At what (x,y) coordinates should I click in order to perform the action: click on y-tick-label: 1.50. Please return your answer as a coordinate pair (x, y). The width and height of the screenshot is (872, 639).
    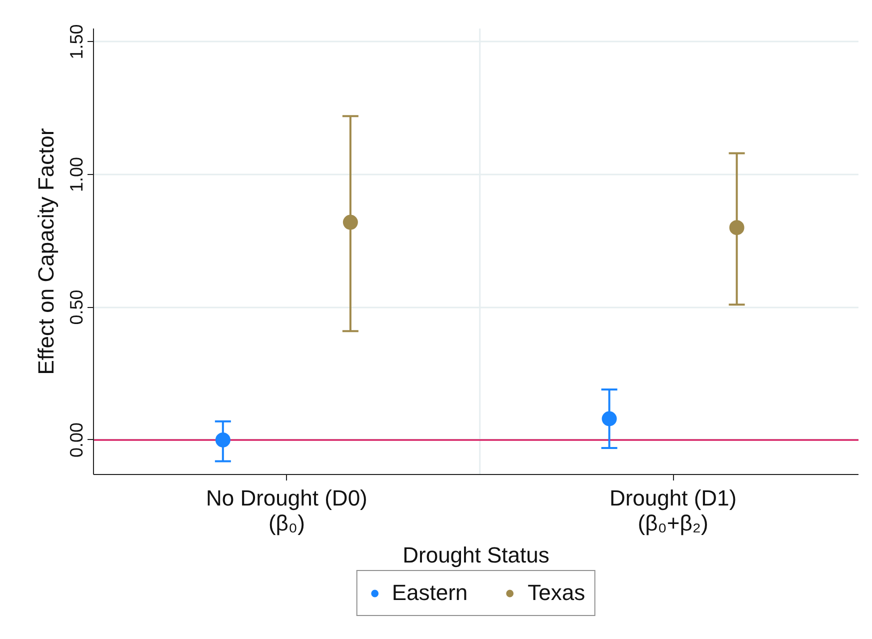
    Looking at the image, I should click on (76, 42).